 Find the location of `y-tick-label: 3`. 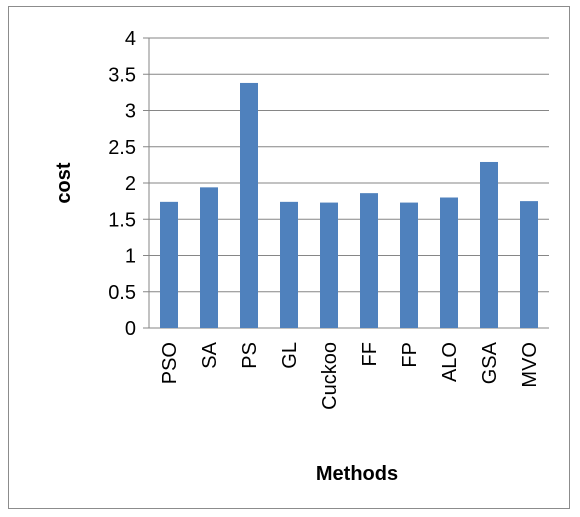

y-tick-label: 3 is located at coordinates (130, 112).